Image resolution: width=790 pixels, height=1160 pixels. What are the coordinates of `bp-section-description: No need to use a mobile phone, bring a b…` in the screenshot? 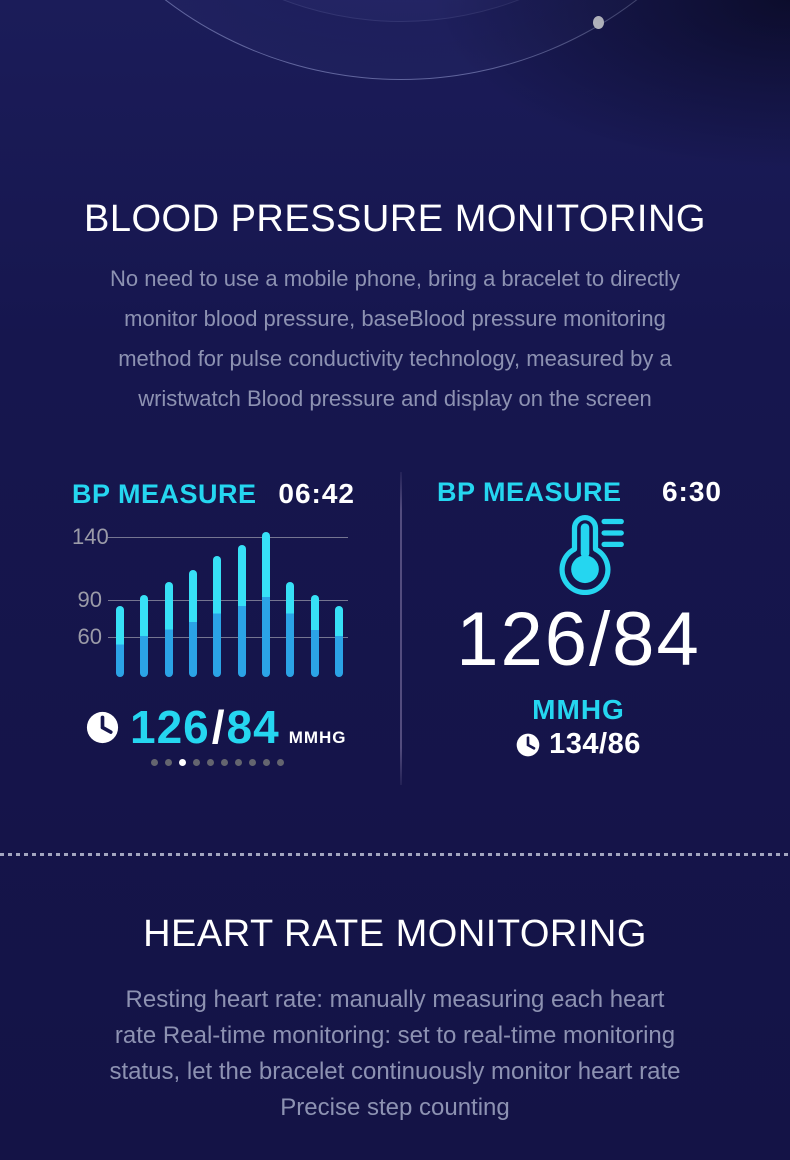 It's located at (395, 338).